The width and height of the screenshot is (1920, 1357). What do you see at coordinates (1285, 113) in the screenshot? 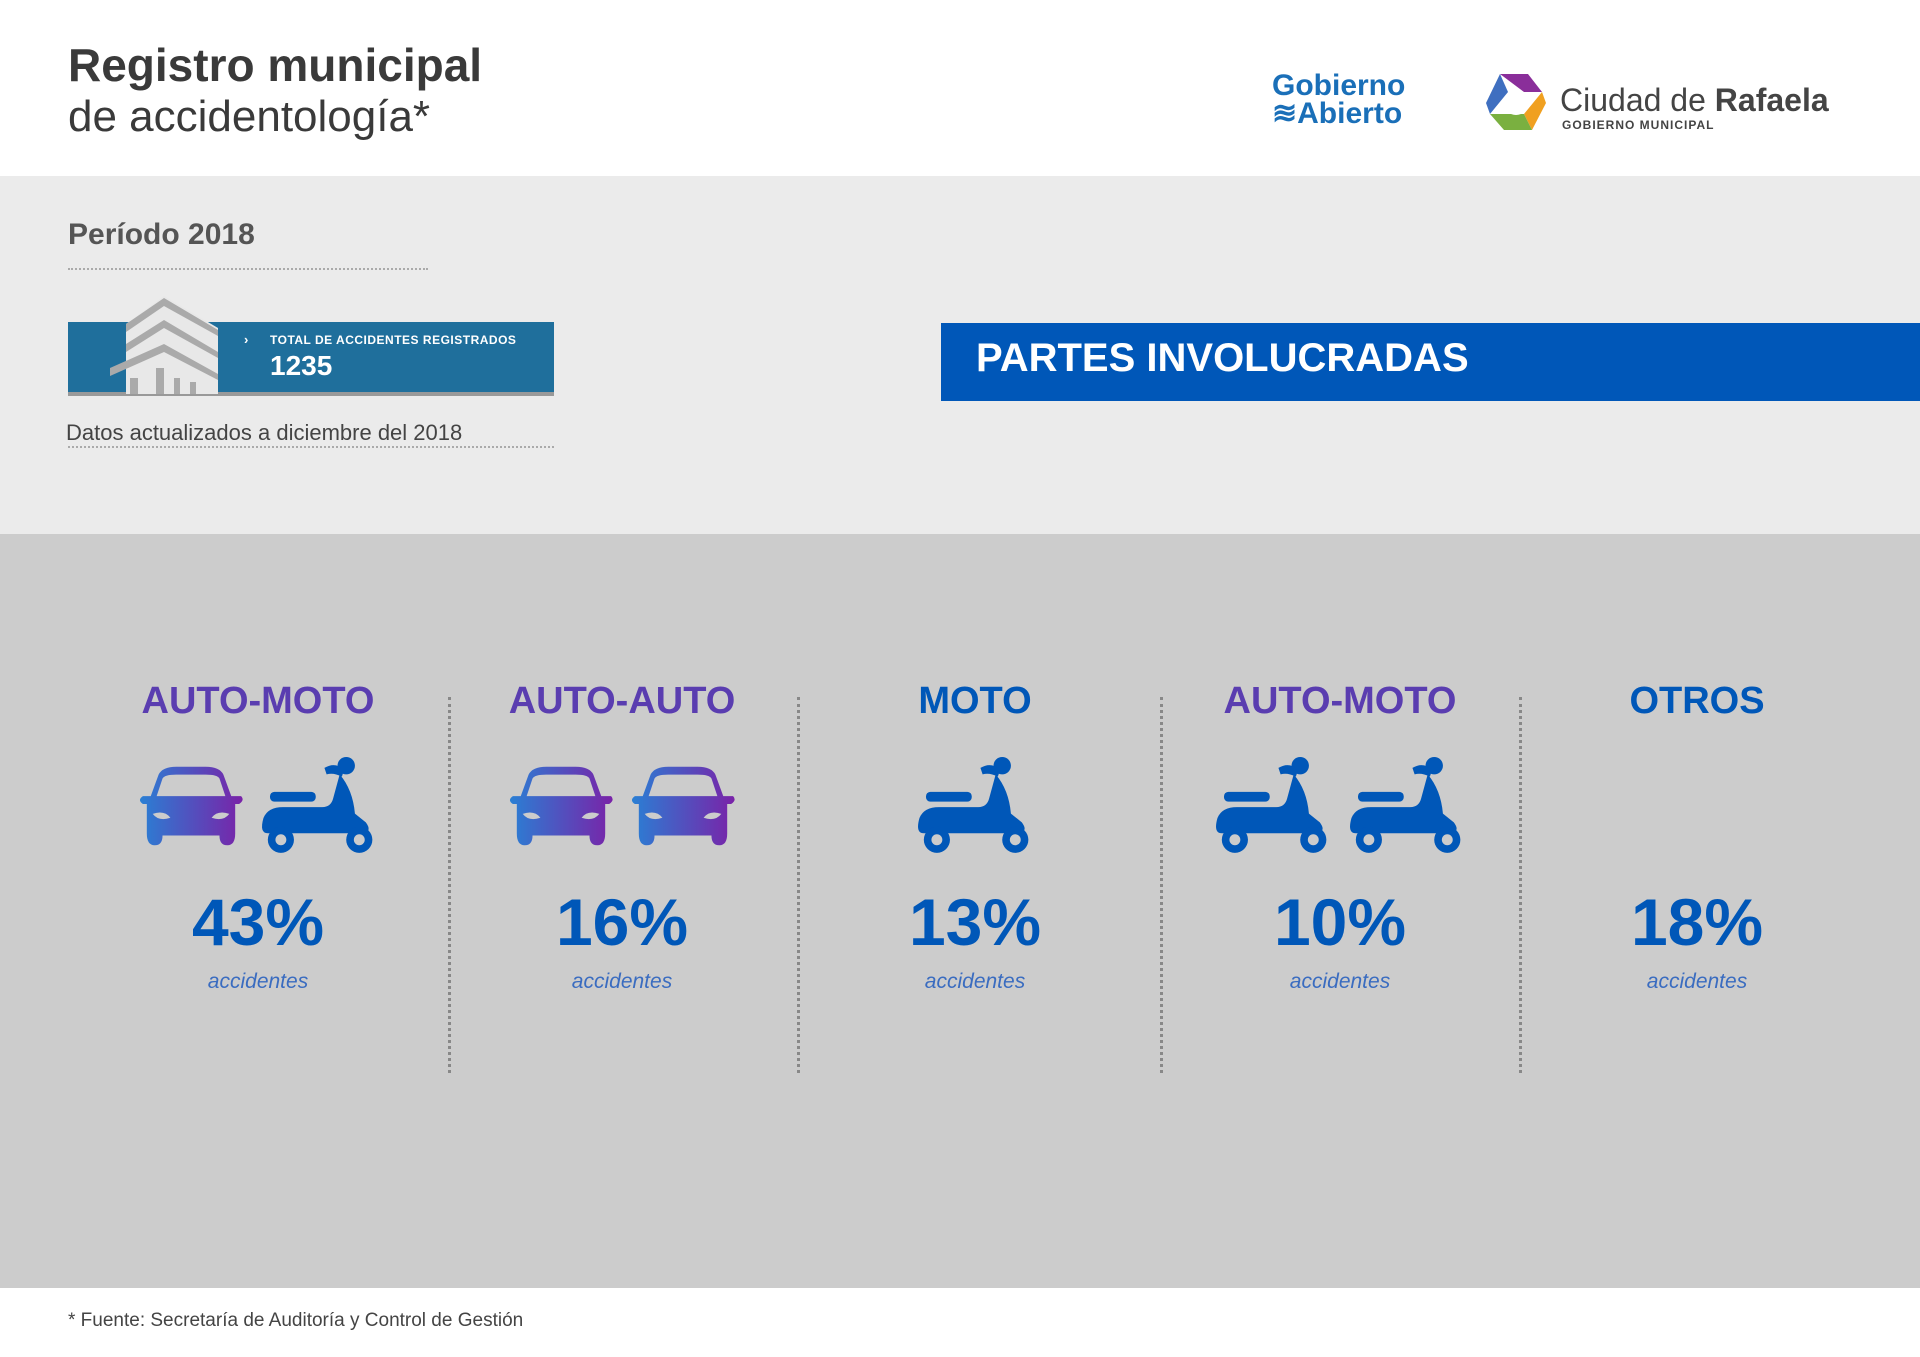
I see `waves-icon: ≋` at bounding box center [1285, 113].